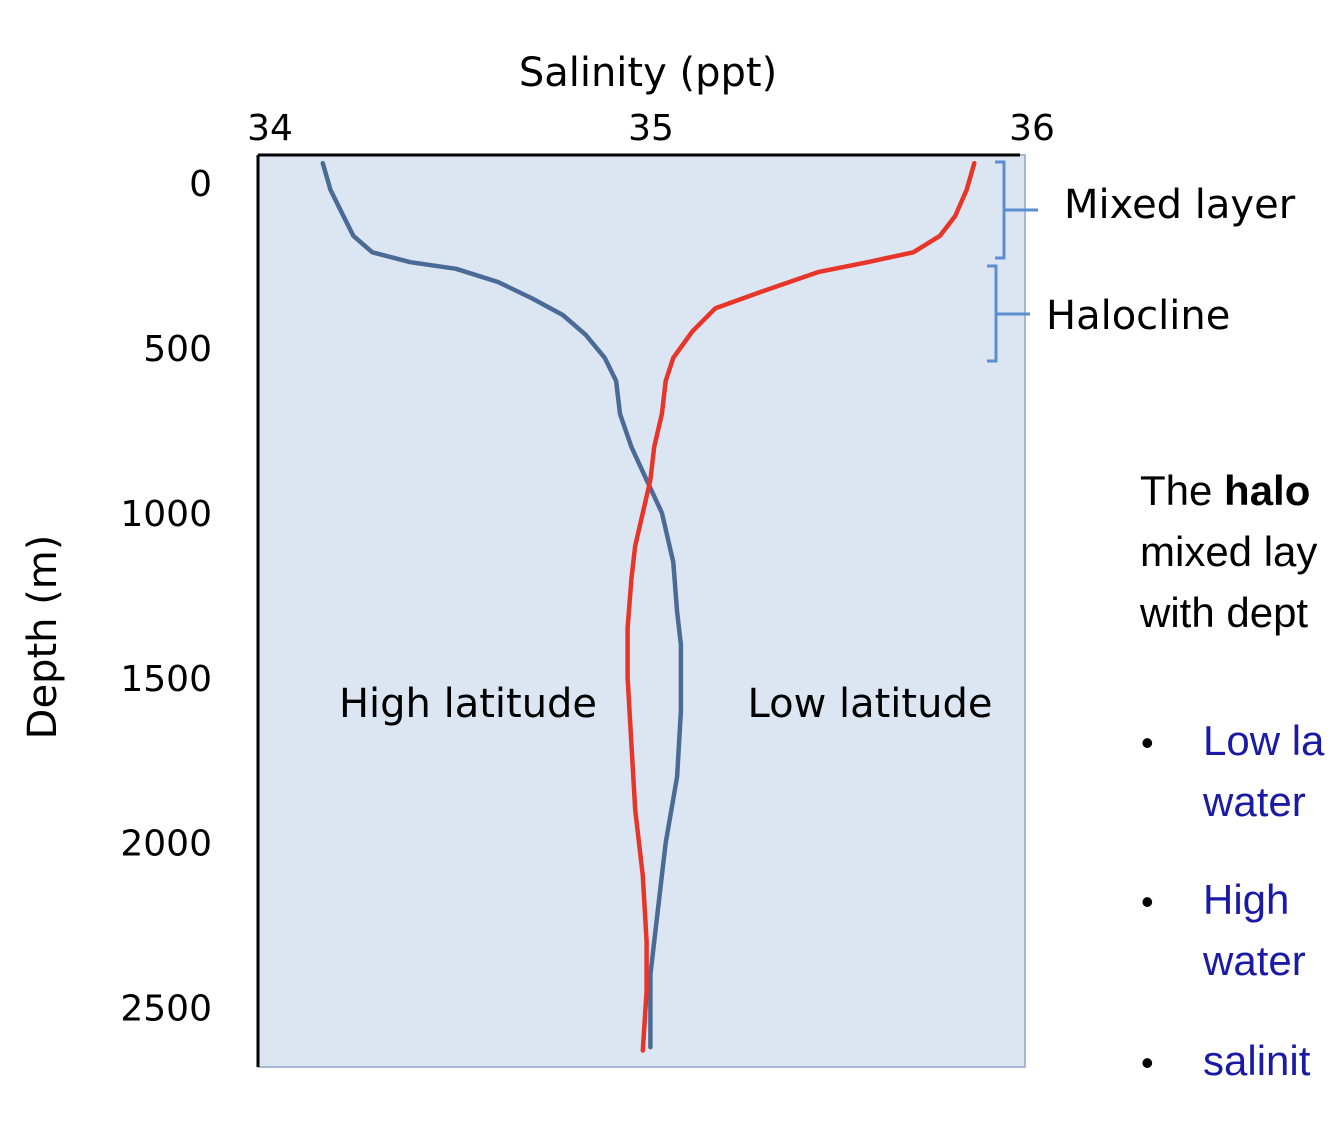  I want to click on x-tick-labels: 34 35 36, so click(651, 128).